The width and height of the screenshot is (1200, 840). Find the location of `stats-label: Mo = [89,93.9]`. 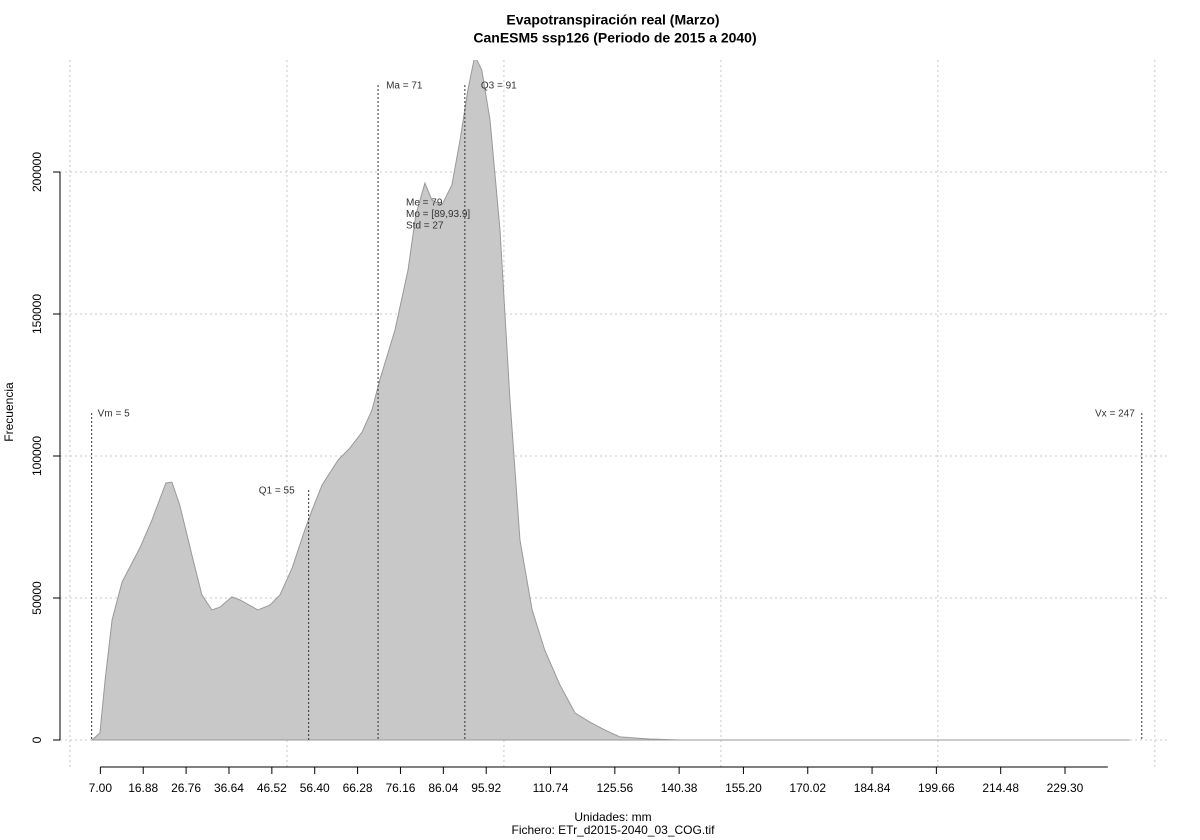

stats-label: Mo = [89,93.9] is located at coordinates (438, 214).